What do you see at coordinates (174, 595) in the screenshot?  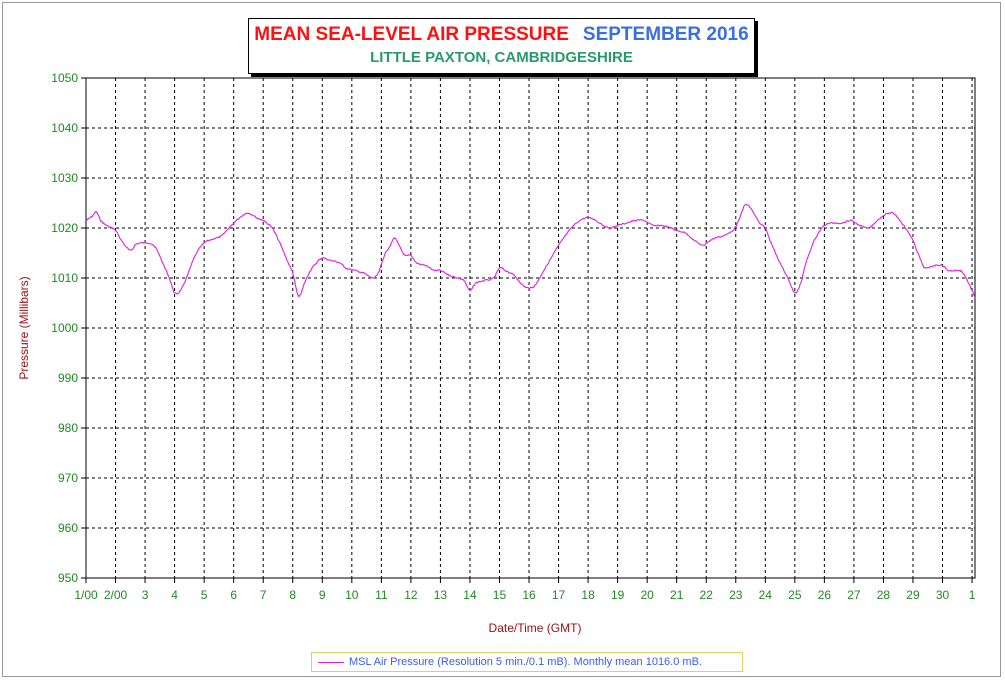 I see `x-tick-label: 4` at bounding box center [174, 595].